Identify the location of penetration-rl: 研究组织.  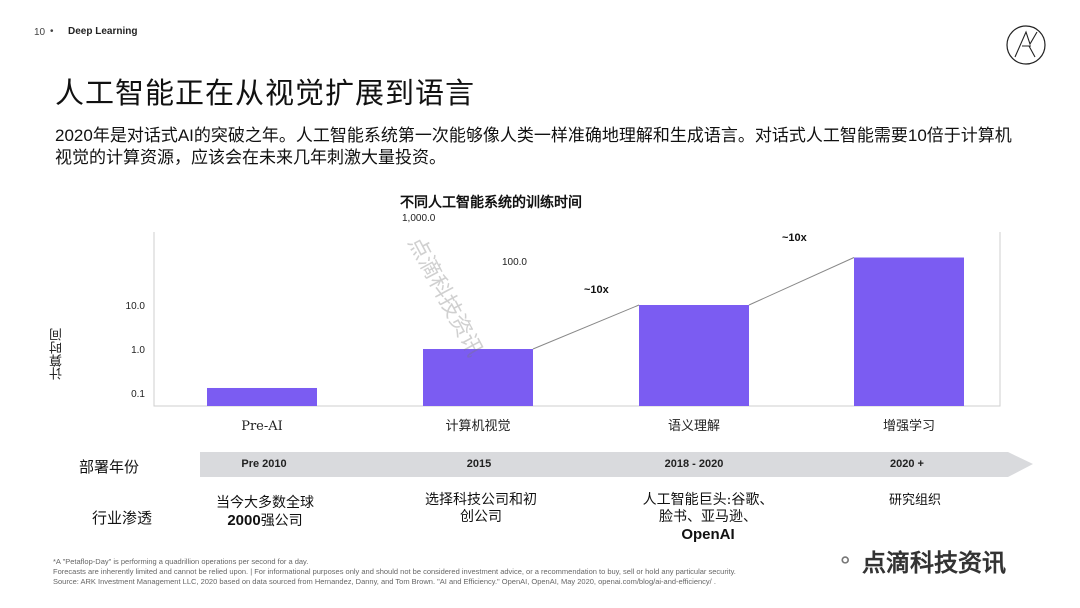
(915, 500).